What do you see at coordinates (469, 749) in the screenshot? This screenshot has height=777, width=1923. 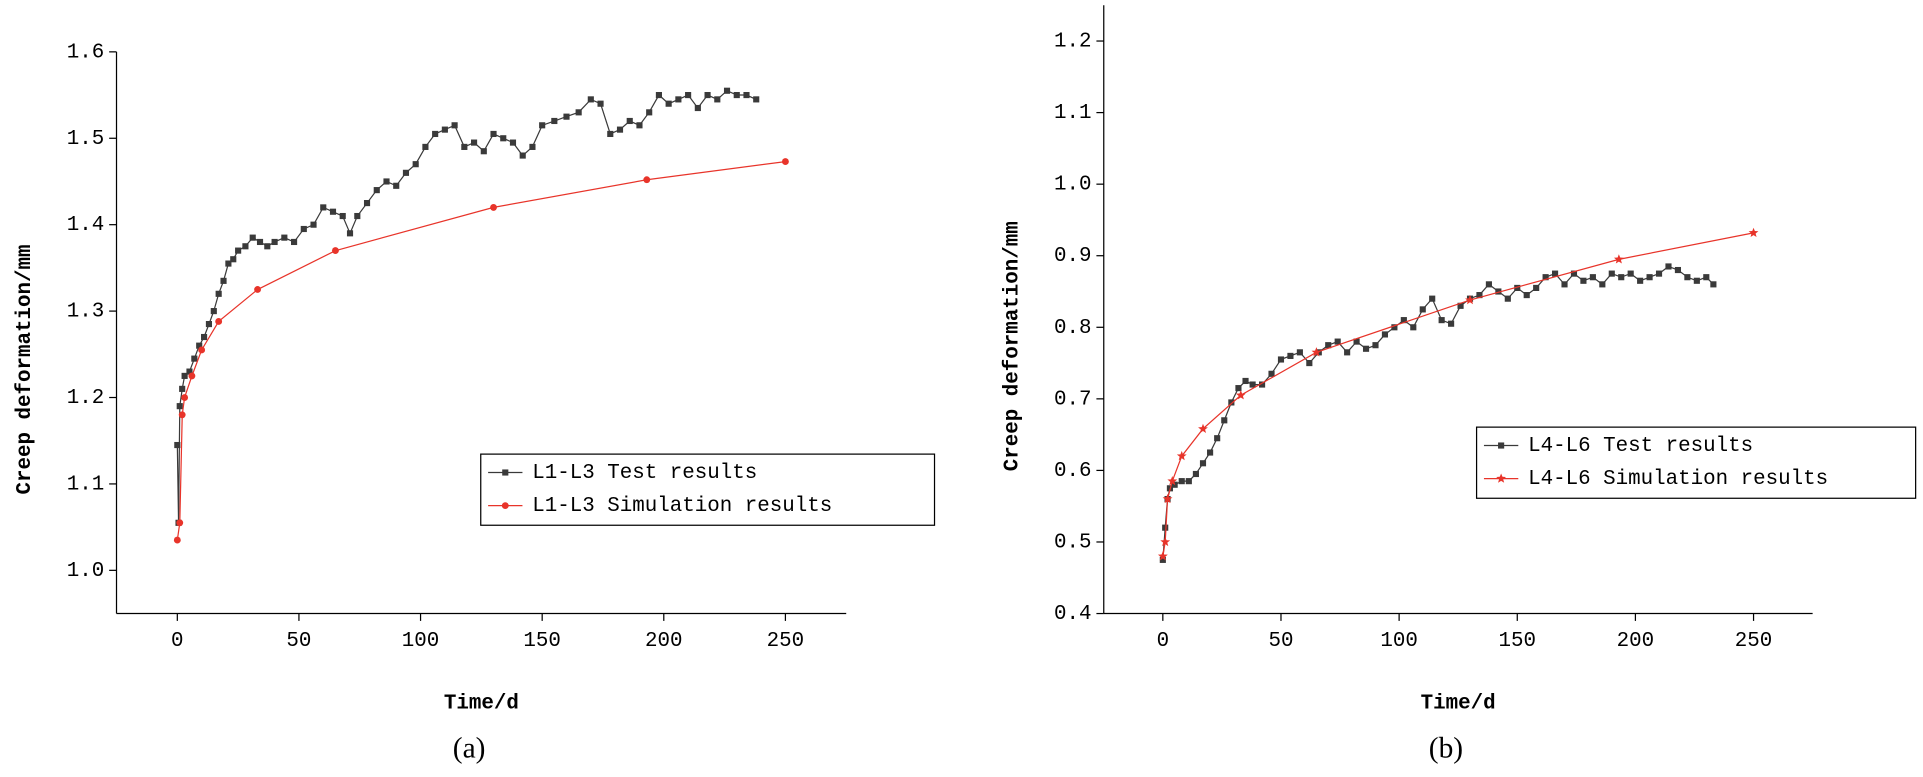 I see `caption: (a)` at bounding box center [469, 749].